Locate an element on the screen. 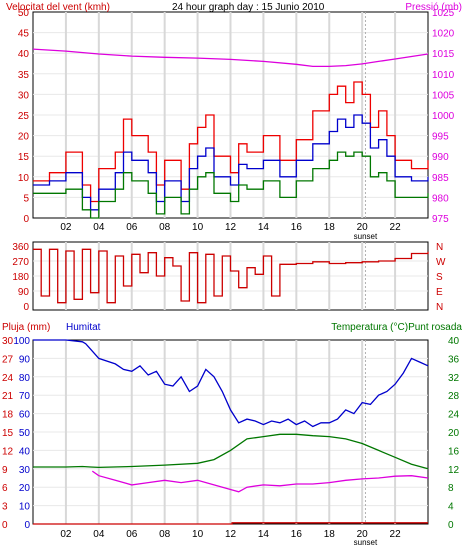 This screenshot has width=465, height=559. pressure-tick: 1010 is located at coordinates (443, 75).